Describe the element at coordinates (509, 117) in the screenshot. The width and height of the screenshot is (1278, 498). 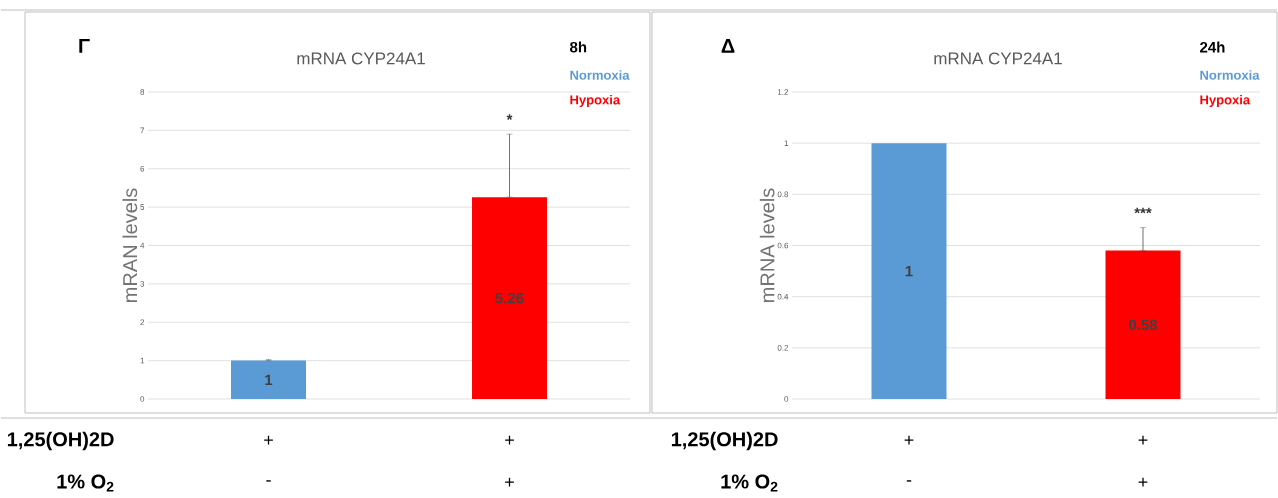
I see `annotation: *` at that location.